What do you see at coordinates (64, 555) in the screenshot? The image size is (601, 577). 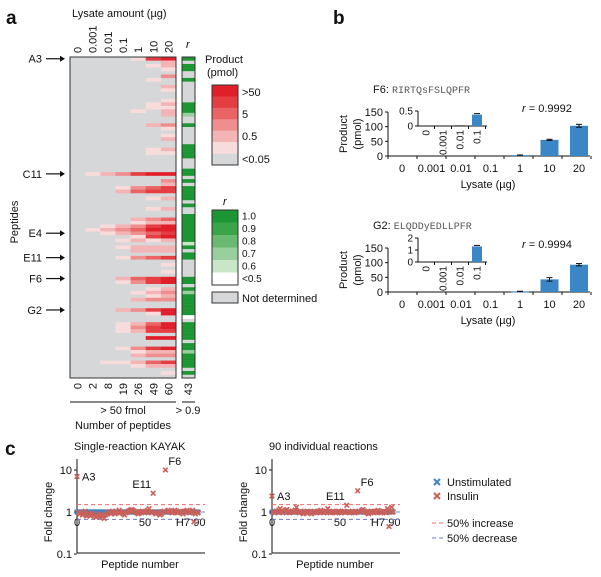 I see `y-tick-label: 0.1` at bounding box center [64, 555].